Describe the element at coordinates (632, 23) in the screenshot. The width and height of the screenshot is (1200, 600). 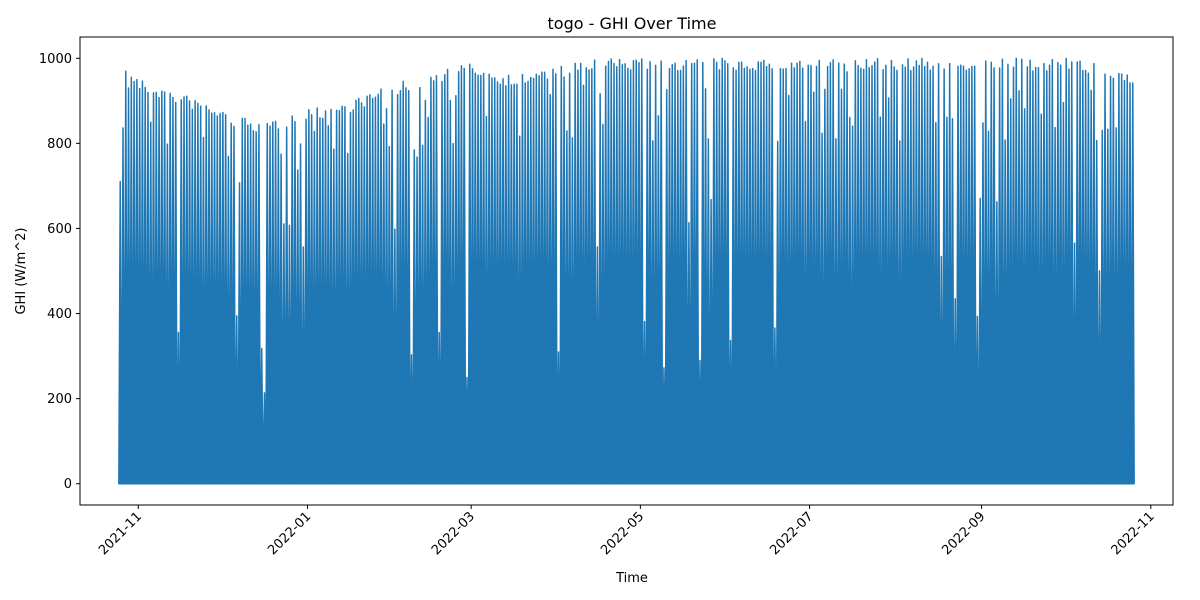
I see `chart-title: togo - GHI Over Time` at that location.